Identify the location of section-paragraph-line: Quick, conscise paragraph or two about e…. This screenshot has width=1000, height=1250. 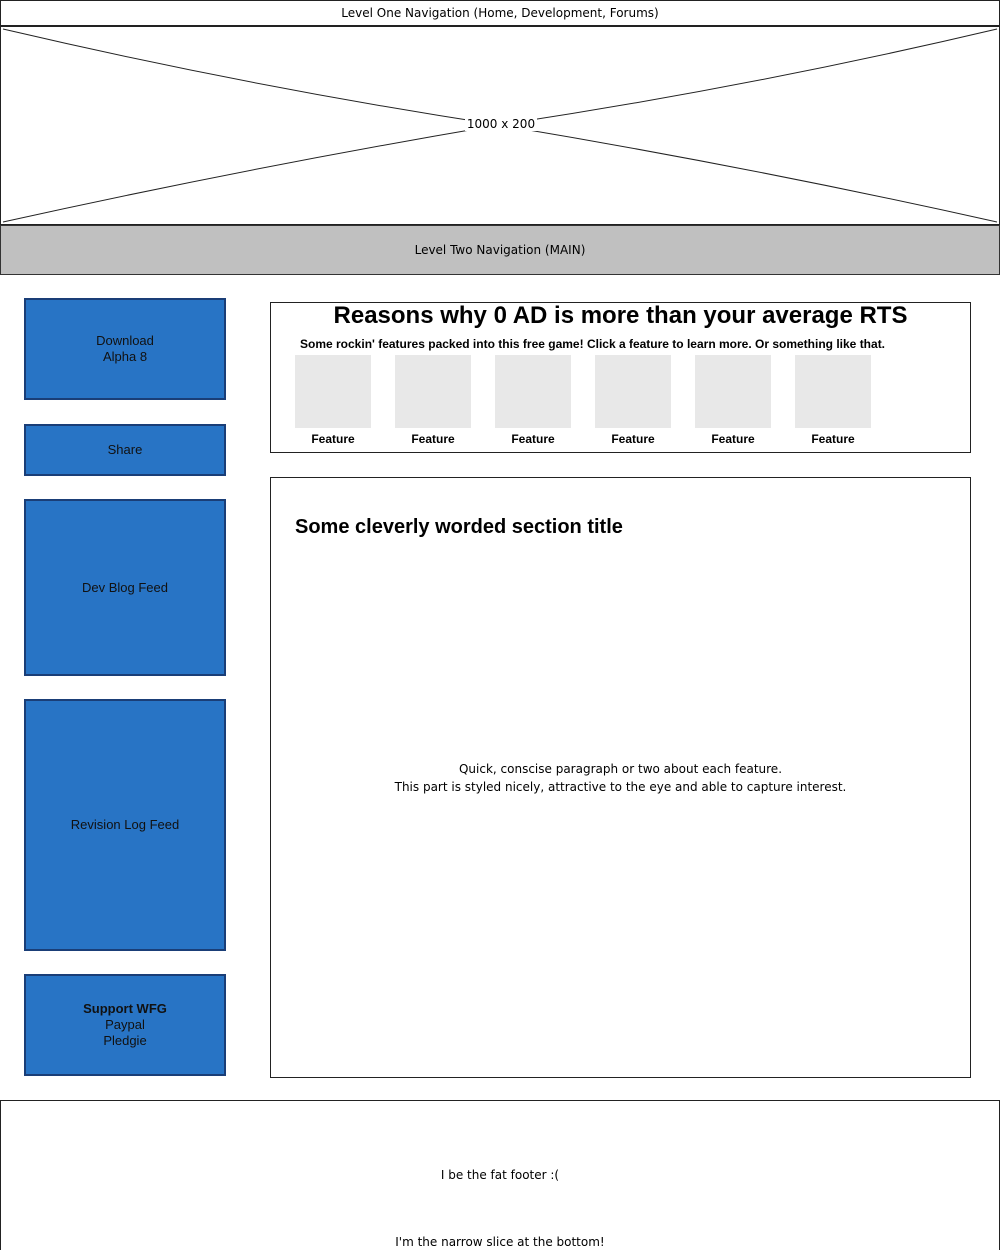
(620, 769).